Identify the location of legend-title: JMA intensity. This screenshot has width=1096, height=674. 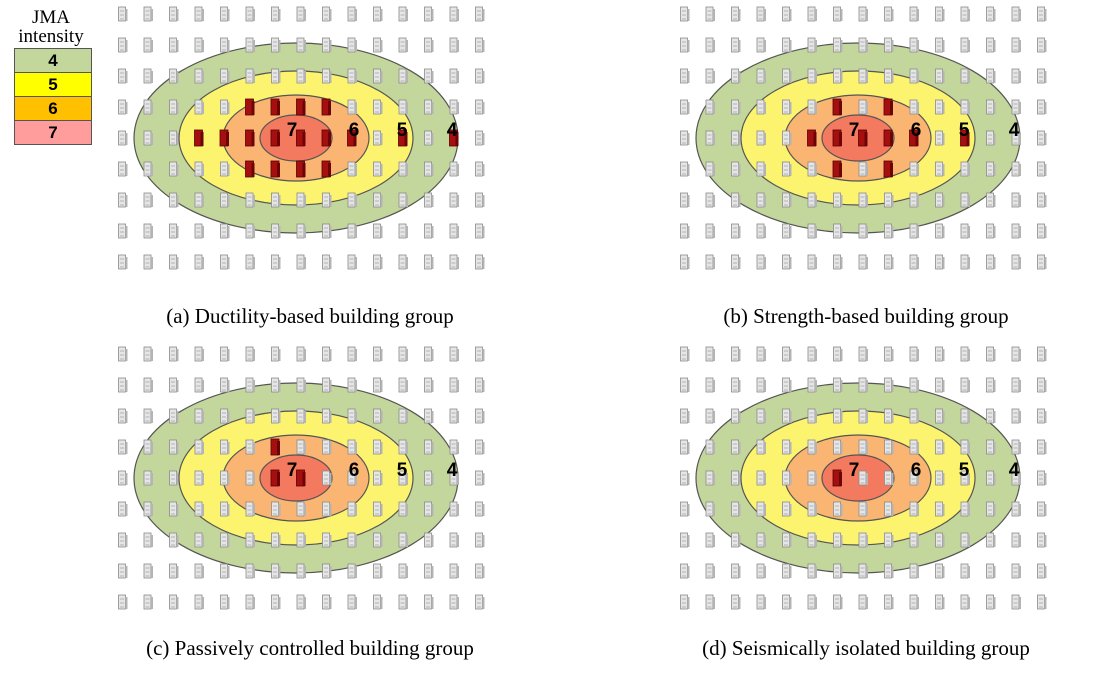
(51, 27).